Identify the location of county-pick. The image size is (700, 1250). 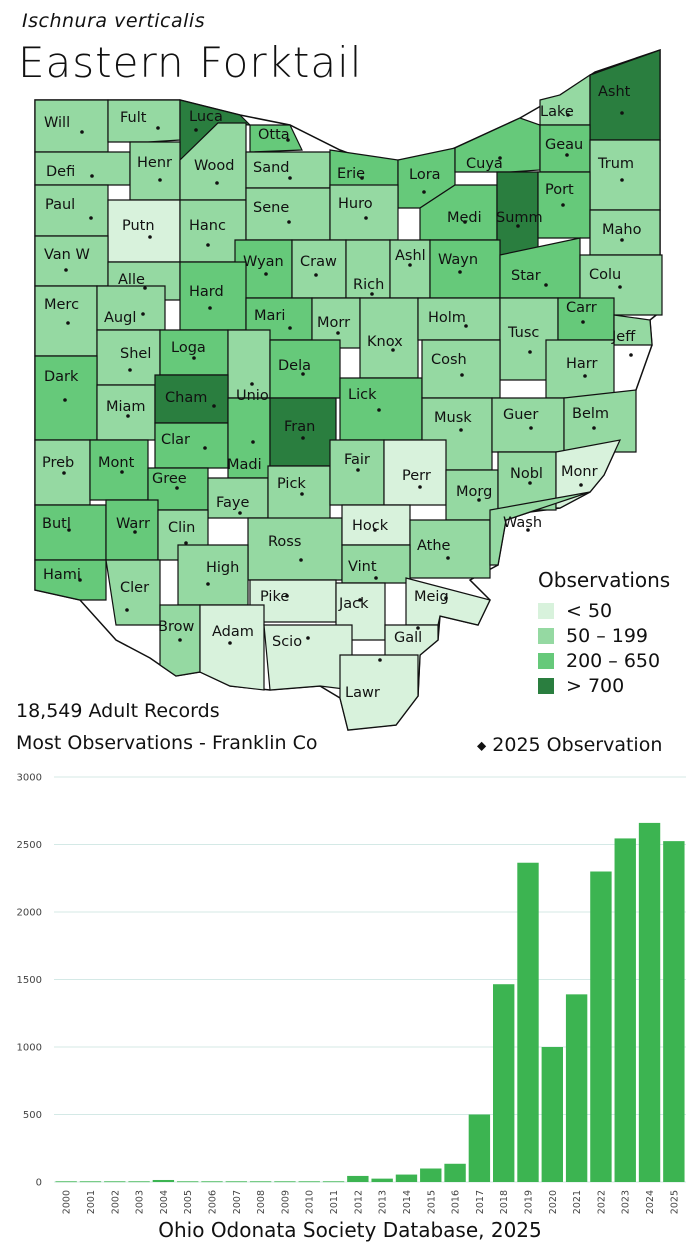
(299, 495).